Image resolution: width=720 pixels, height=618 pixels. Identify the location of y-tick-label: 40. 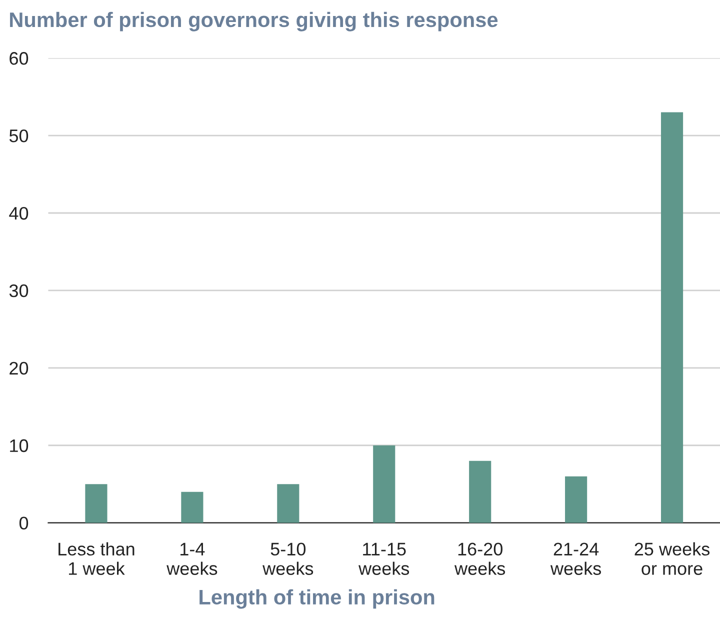
(18, 213).